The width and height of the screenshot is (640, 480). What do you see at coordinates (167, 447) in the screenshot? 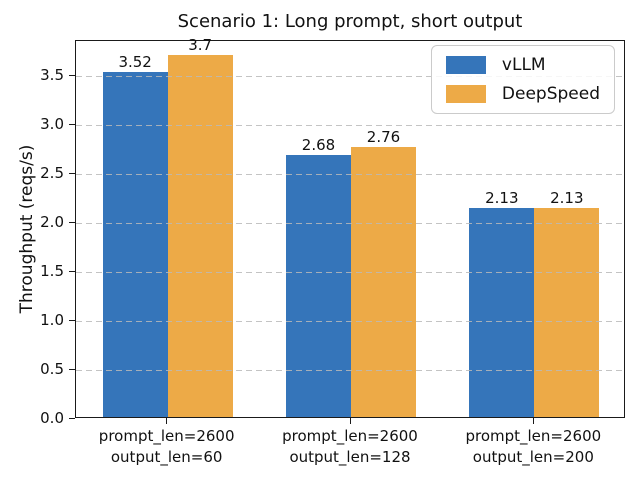
I see `x-tick-label: prompt_len=2600 output_len=60` at bounding box center [167, 447].